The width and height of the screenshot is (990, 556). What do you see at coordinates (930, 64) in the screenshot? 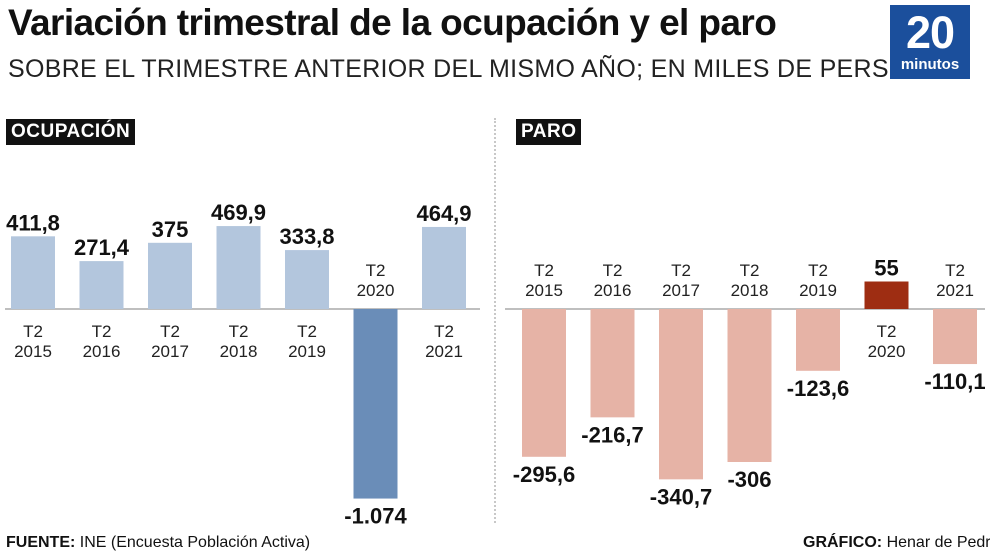
I see `logo-word: minutos` at bounding box center [930, 64].